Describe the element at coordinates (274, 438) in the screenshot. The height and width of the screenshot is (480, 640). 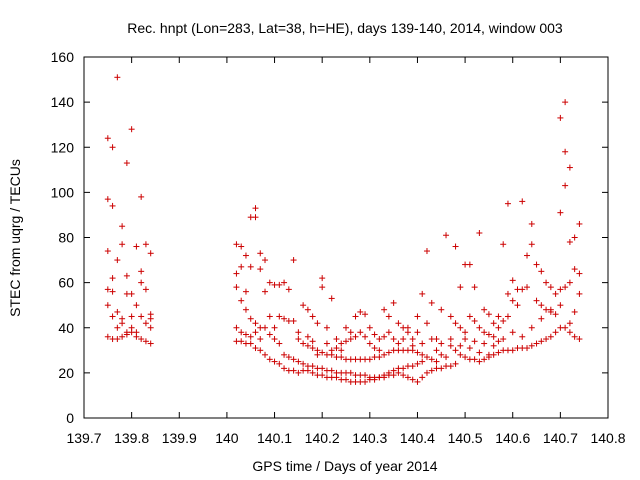
I see `x-tick-label: 140.1` at that location.